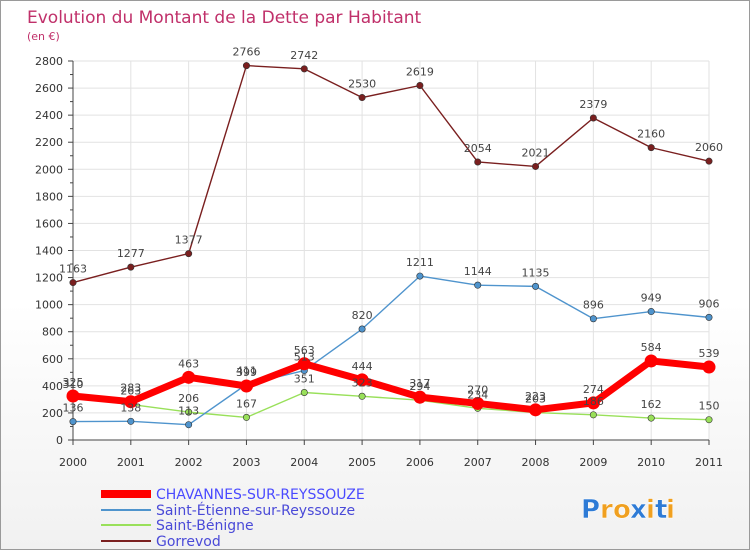 The image size is (750, 551). I want to click on y-tick-label: 400, so click(52, 386).